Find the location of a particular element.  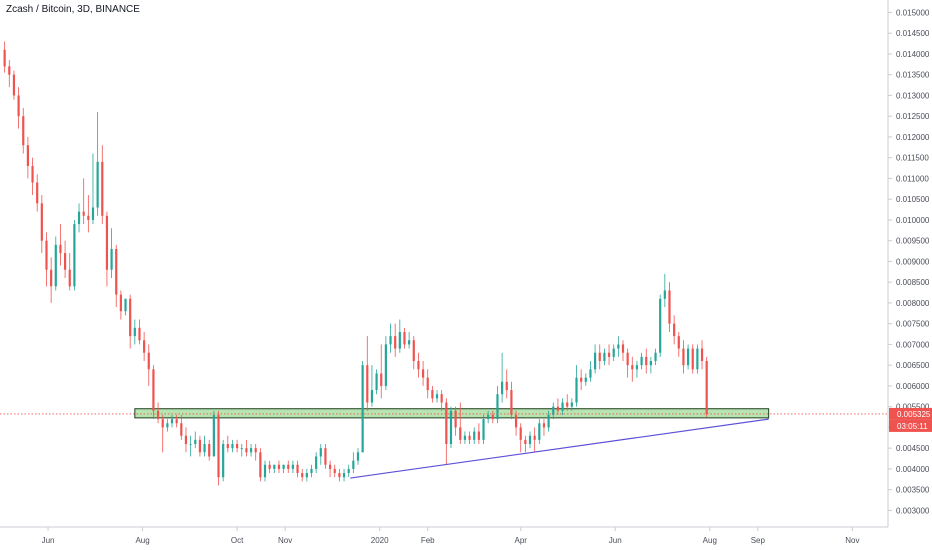

countdown-badge is located at coordinates (910, 425).